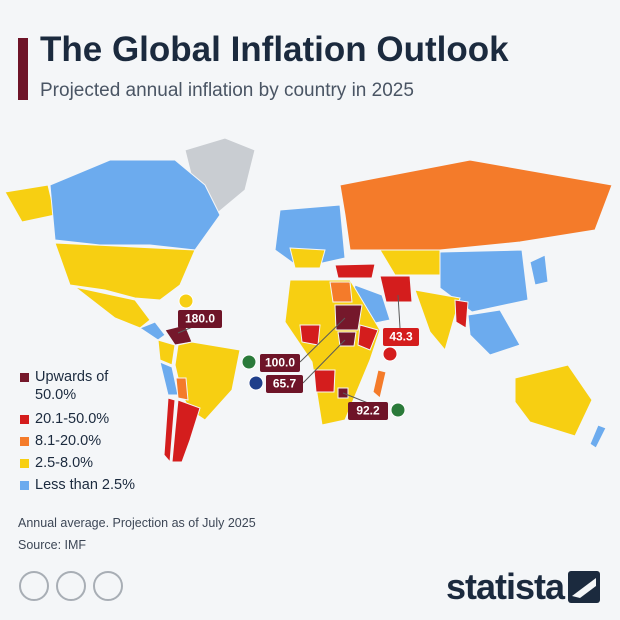 Image resolution: width=620 pixels, height=620 pixels. Describe the element at coordinates (348, 317) in the screenshot. I see `sudan` at that location.